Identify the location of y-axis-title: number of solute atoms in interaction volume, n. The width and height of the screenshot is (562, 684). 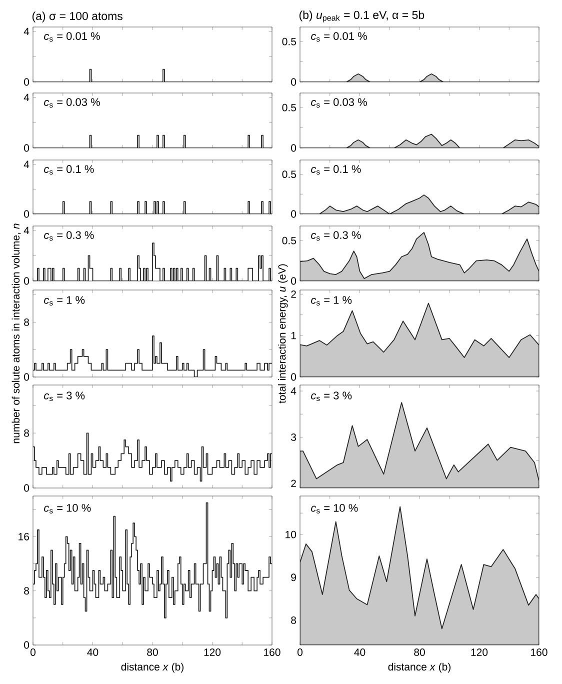
(16, 334).